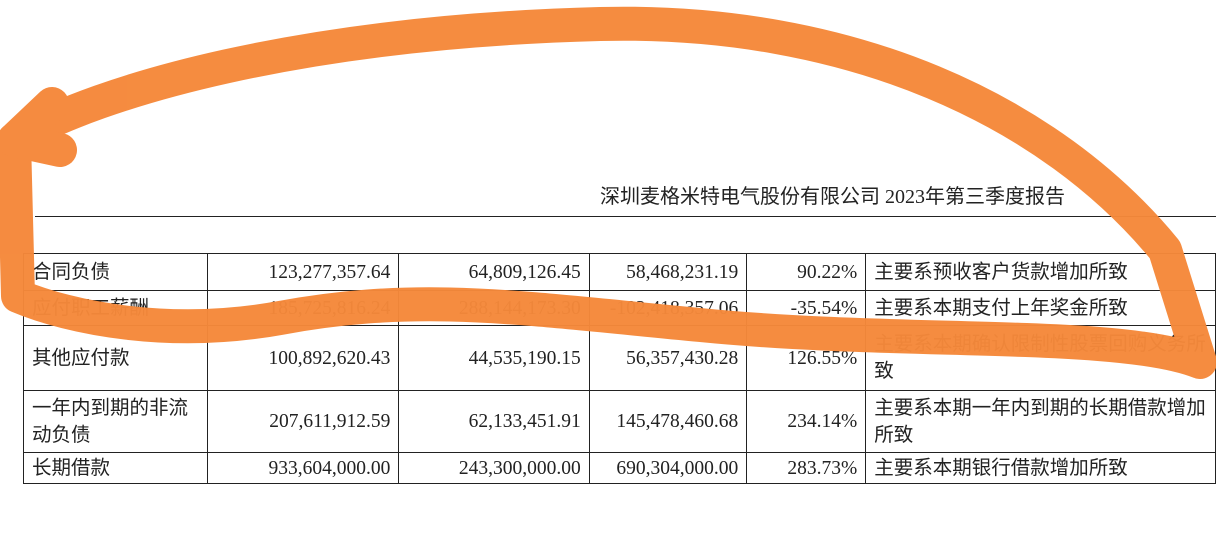  What do you see at coordinates (806, 468) in the screenshot?
I see `change-rate: 283.73%` at bounding box center [806, 468].